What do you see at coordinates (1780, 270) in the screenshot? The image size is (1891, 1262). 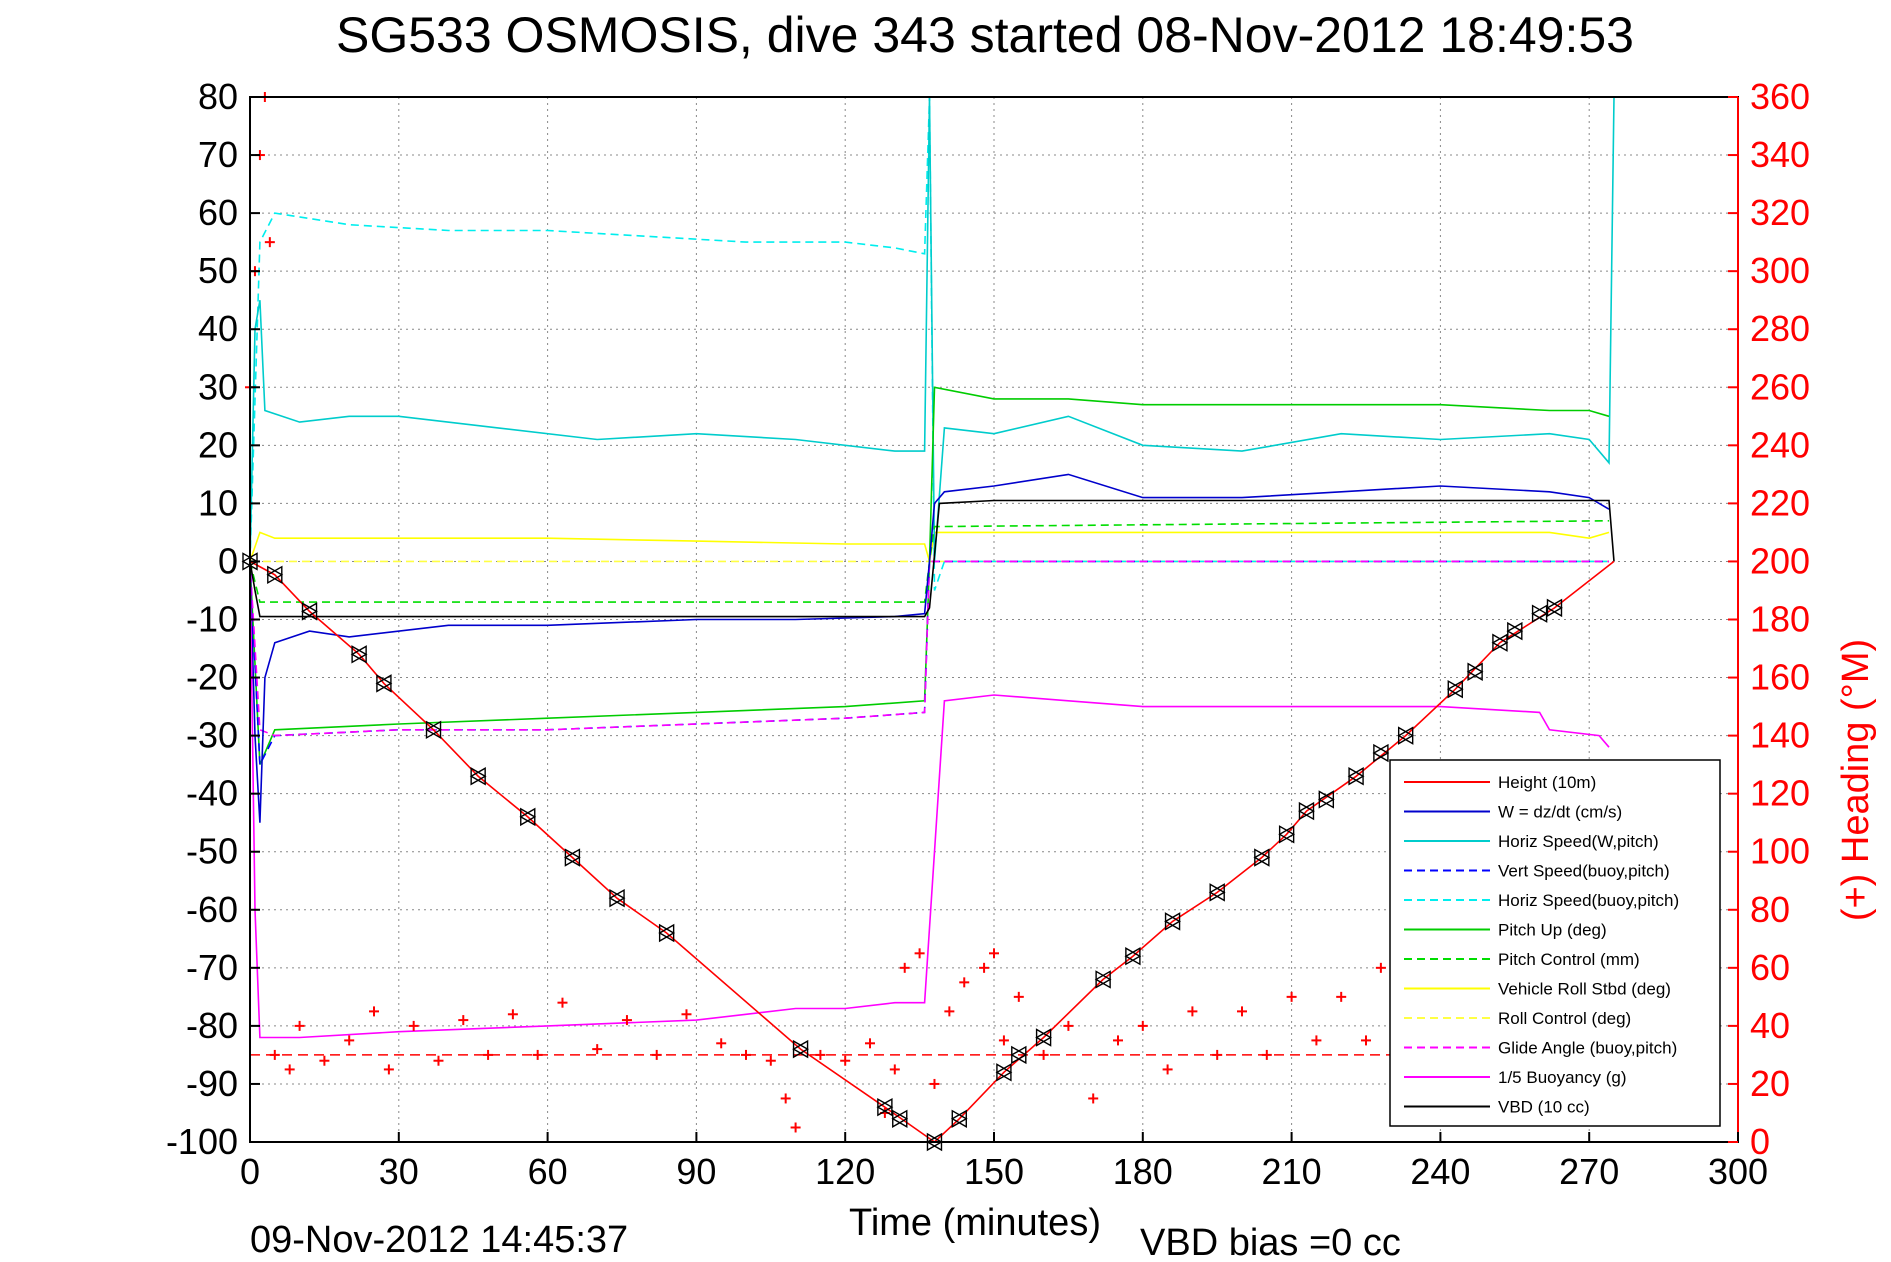 I see `right-y-tick-label: 300` at bounding box center [1780, 270].